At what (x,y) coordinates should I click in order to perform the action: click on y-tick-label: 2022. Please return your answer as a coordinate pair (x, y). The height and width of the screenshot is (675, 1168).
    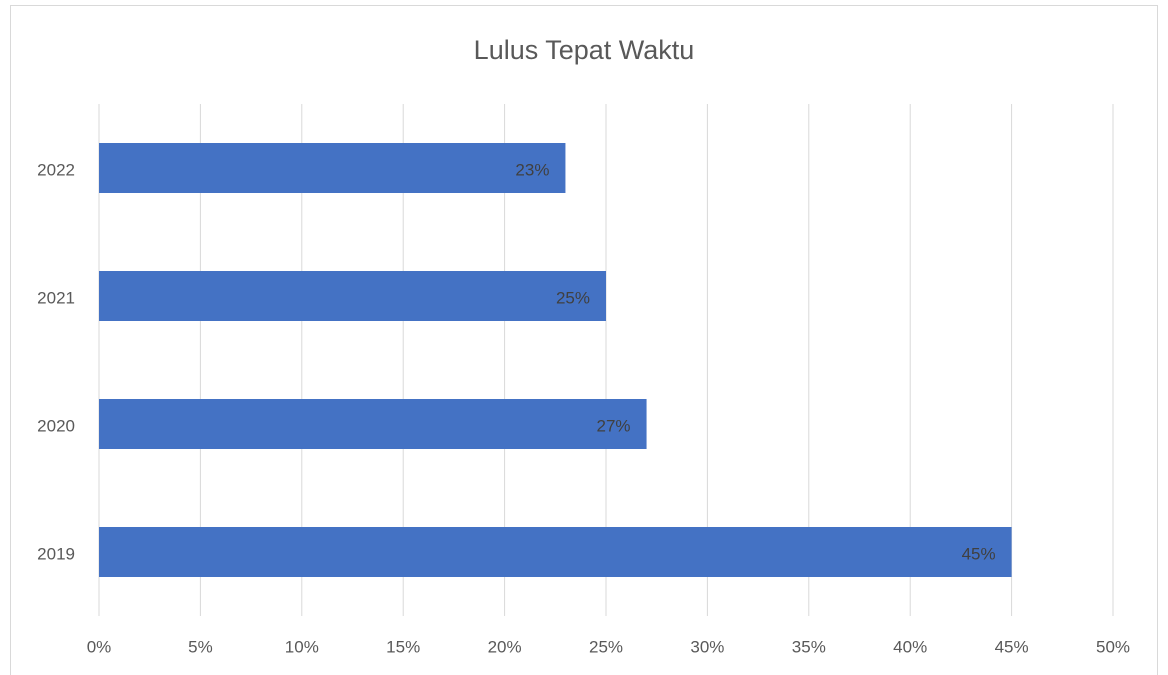
    Looking at the image, I should click on (56, 169).